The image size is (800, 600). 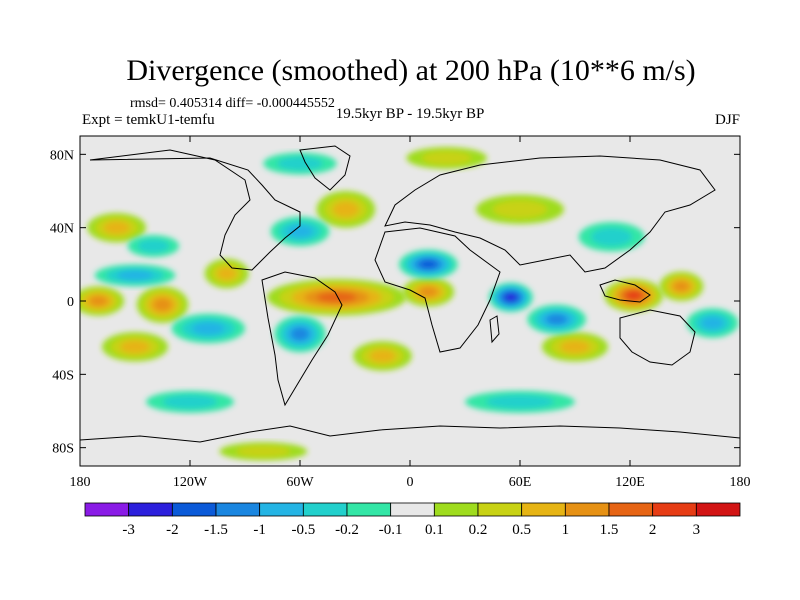 What do you see at coordinates (70, 302) in the screenshot?
I see `y-tick-label: 0` at bounding box center [70, 302].